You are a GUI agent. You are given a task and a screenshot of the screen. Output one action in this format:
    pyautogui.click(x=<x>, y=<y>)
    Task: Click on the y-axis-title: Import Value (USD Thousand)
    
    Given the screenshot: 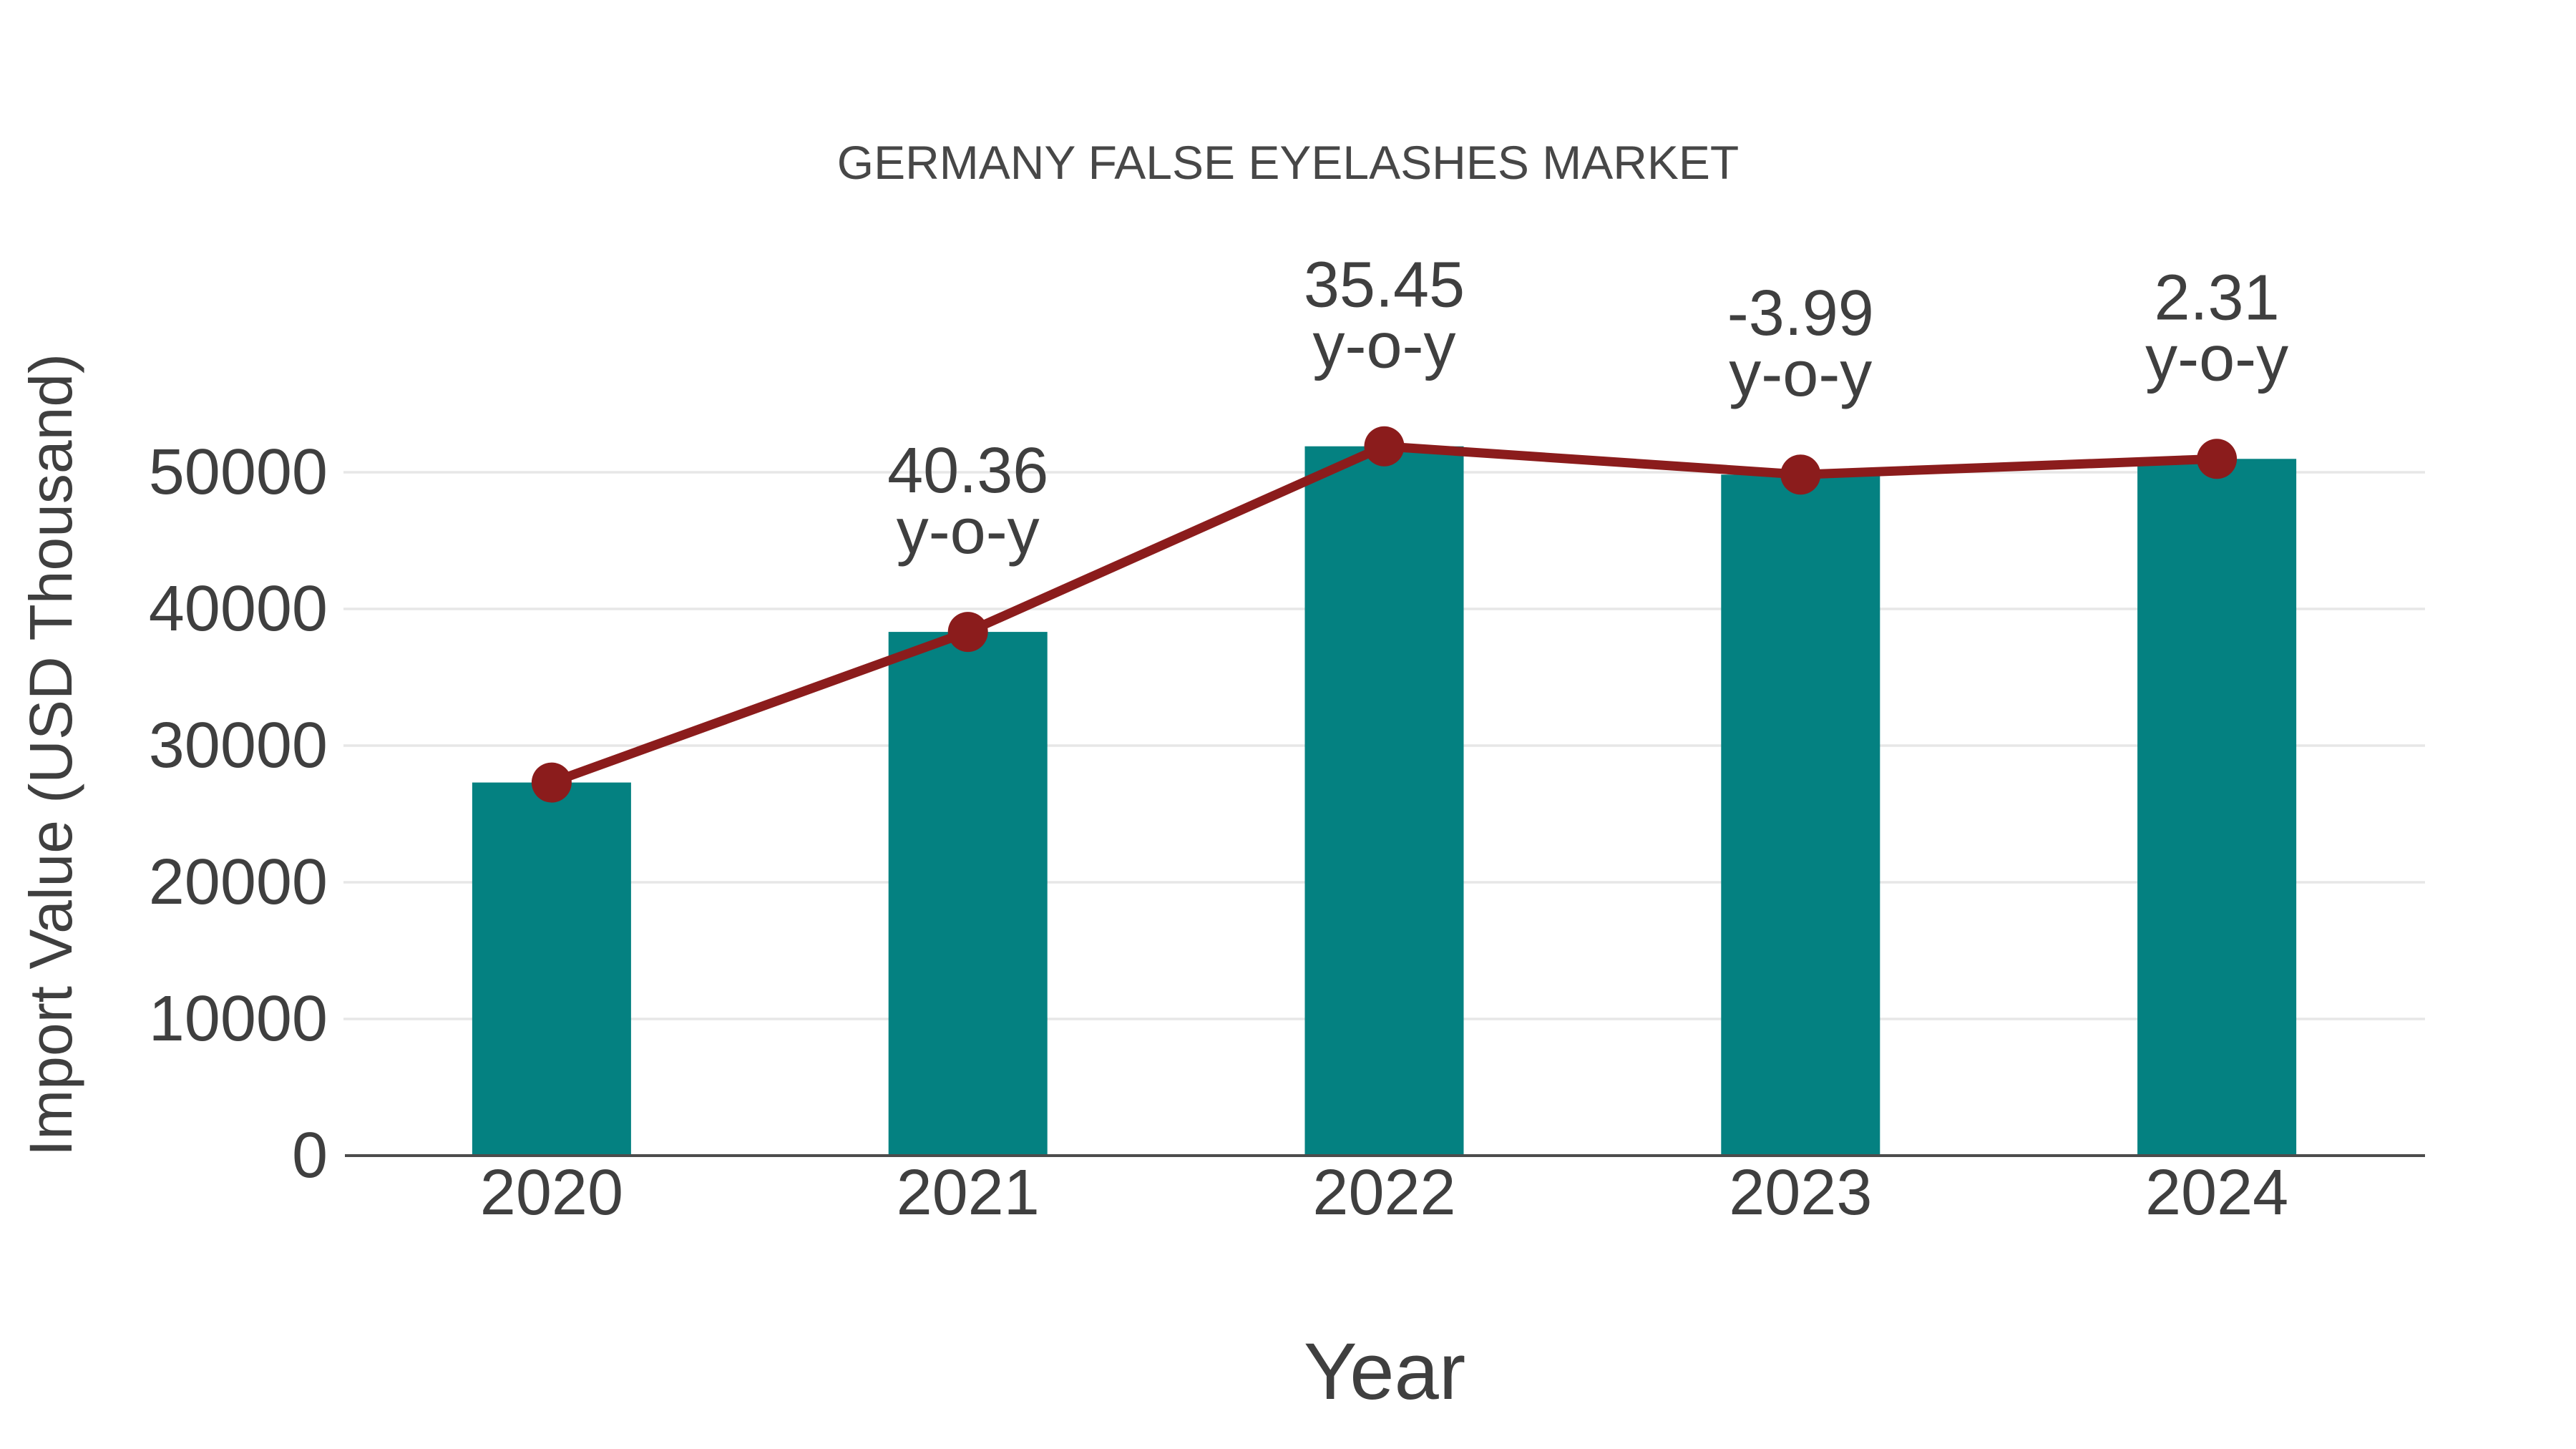 What is the action you would take?
    pyautogui.click(x=50, y=754)
    